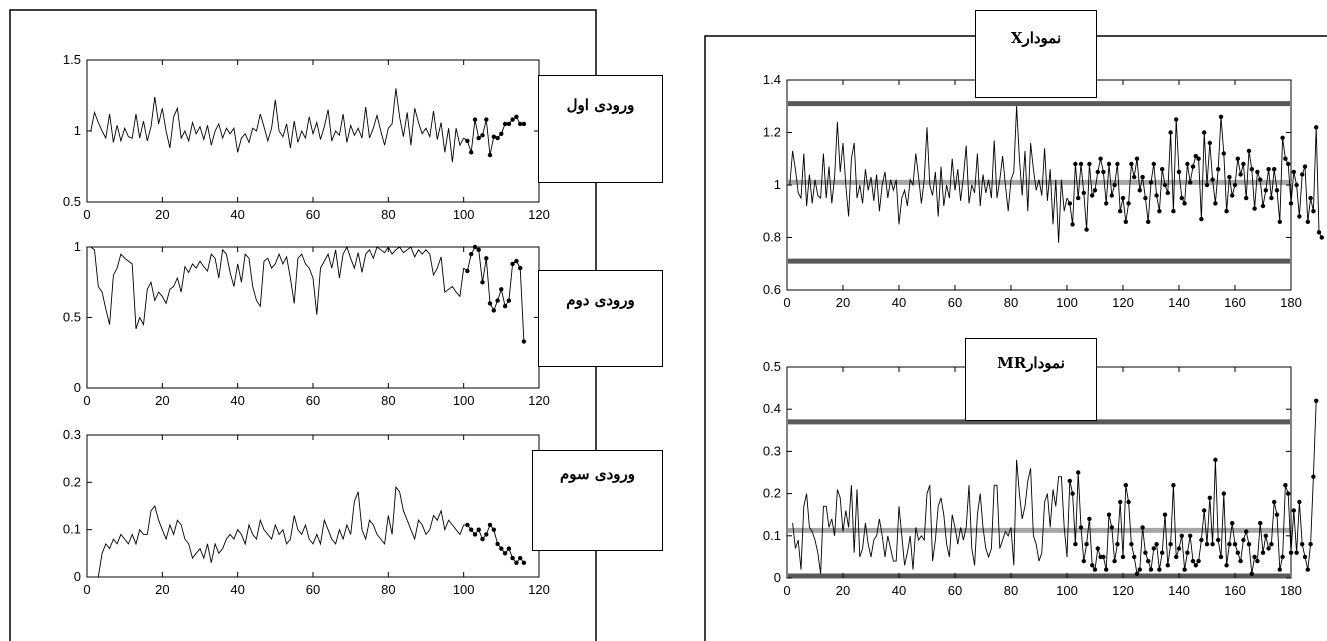 Image resolution: width=1327 pixels, height=641 pixels. Describe the element at coordinates (772, 289) in the screenshot. I see `y-tick-label: 0.6` at that location.